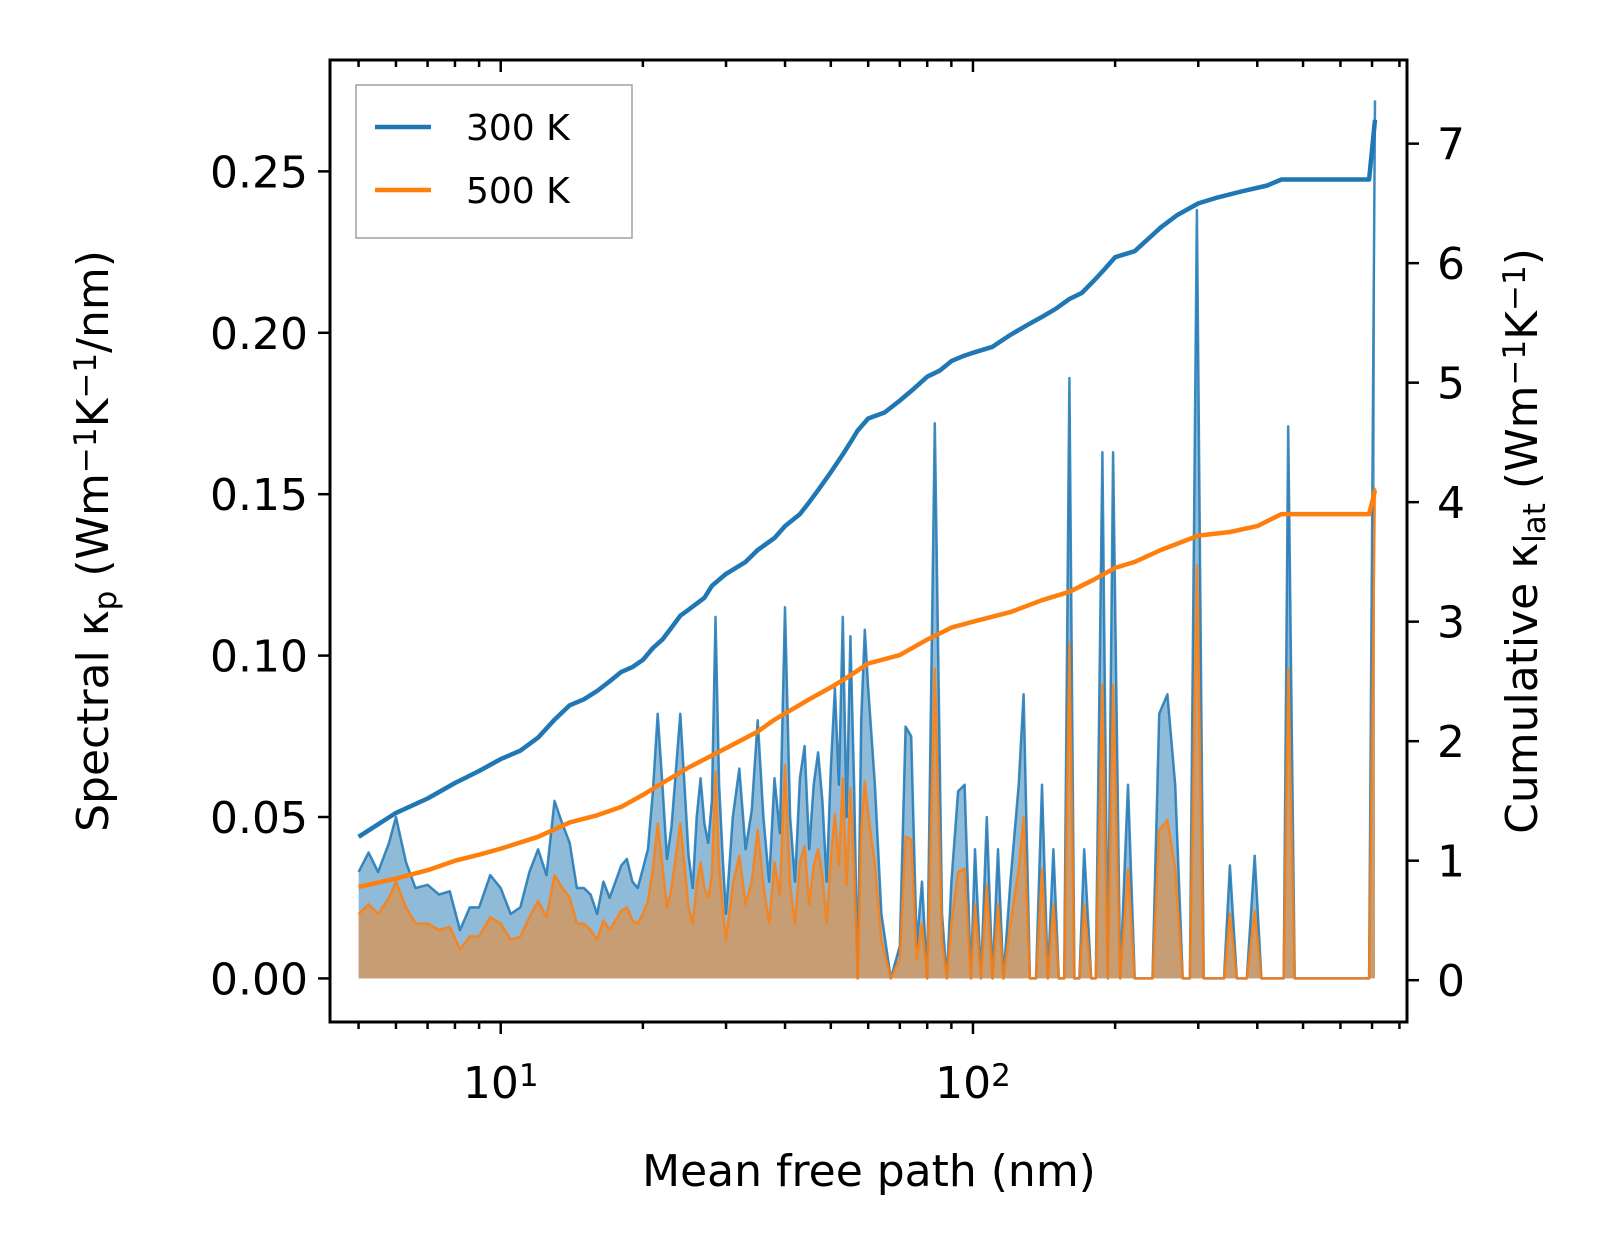 The image size is (1623, 1254). I want to click on y-left-tick-label: 0.05, so click(259, 818).